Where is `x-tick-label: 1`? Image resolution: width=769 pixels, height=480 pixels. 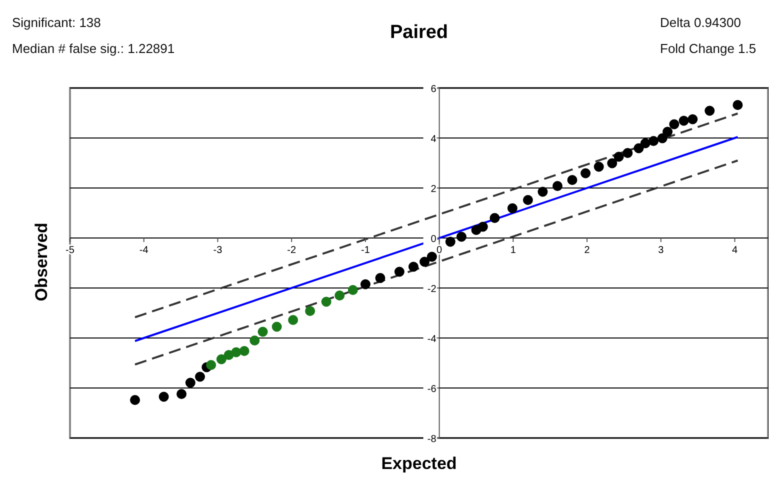
x-tick-label: 1 is located at coordinates (513, 250).